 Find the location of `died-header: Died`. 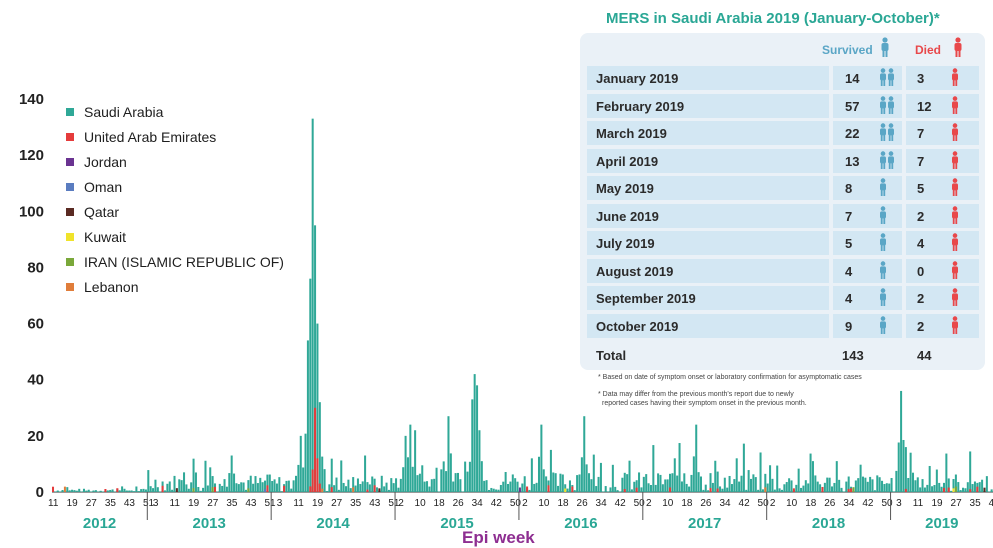

died-header: Died is located at coordinates (928, 50).